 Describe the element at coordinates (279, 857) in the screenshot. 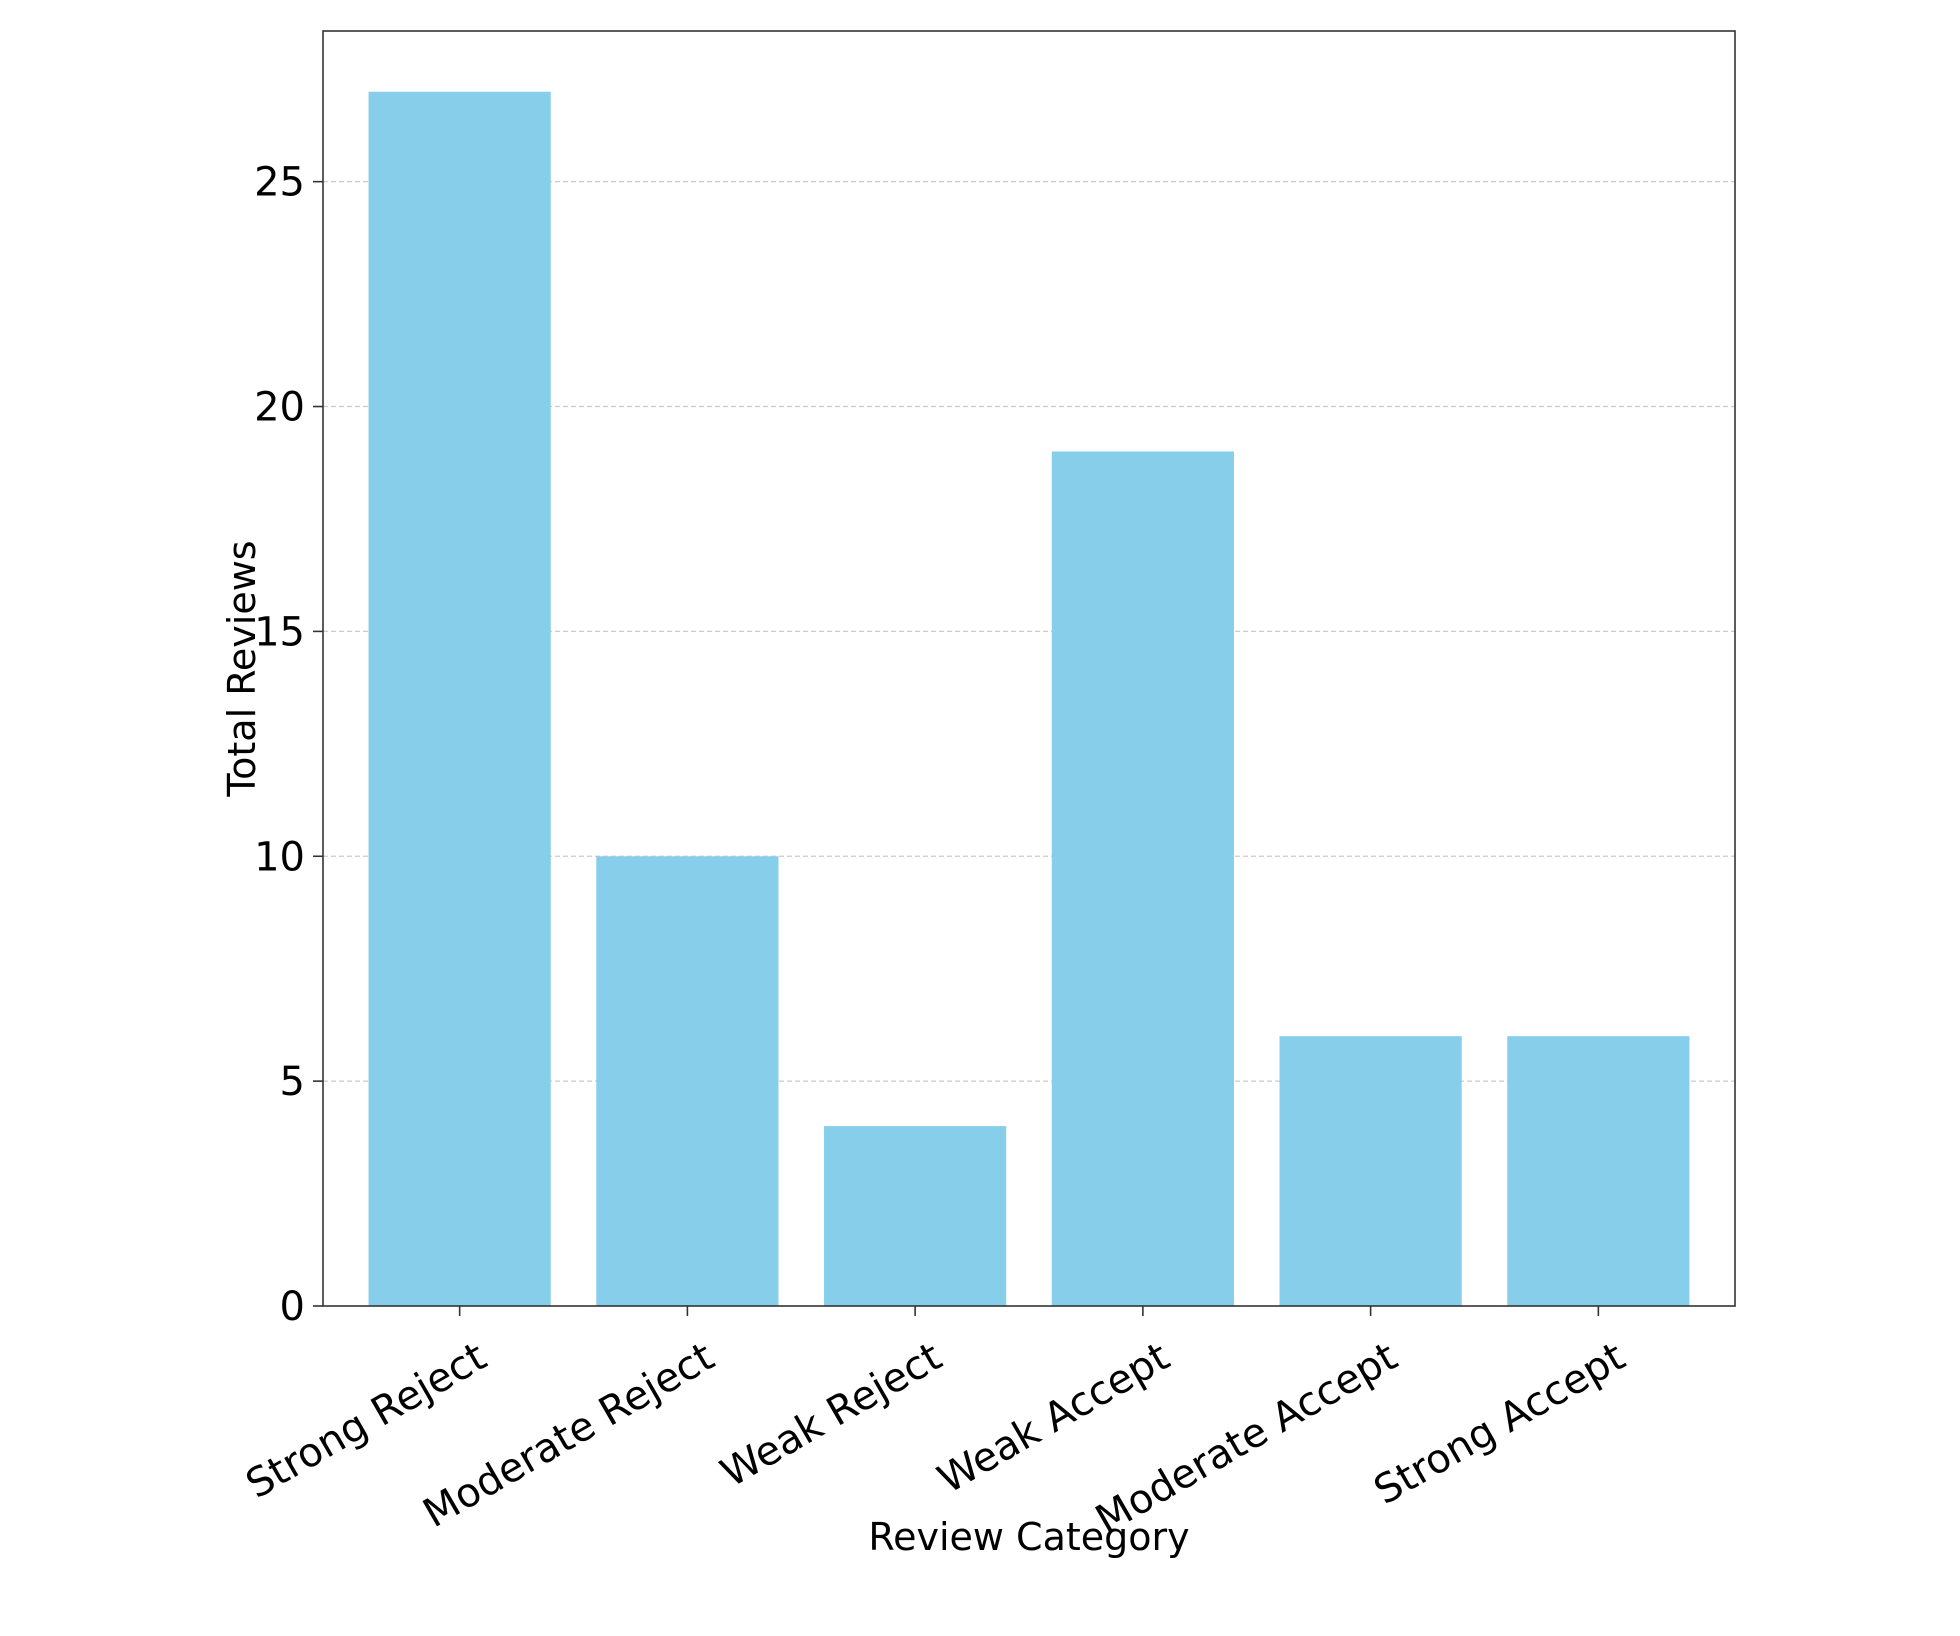

I see `y-tick-label: 10` at that location.